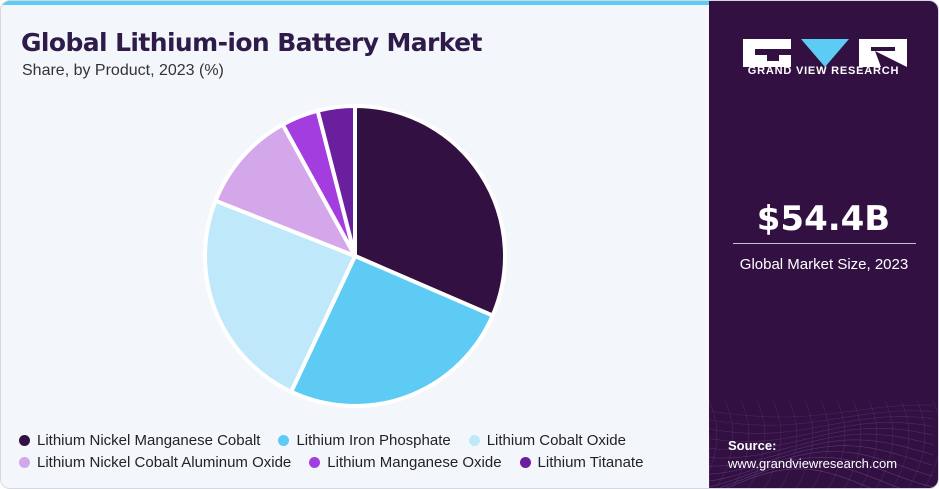 Image resolution: width=939 pixels, height=489 pixels. I want to click on legend-label: Lithium Nickel Cobalt Aluminum Oxide, so click(164, 462).